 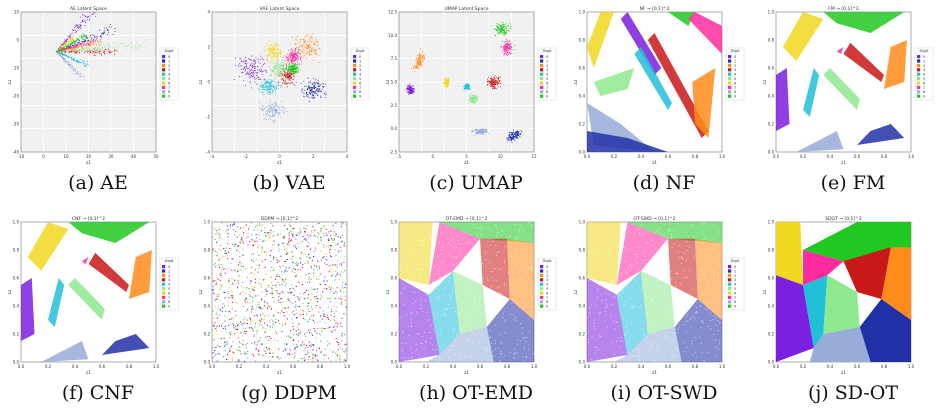 What do you see at coordinates (279, 156) in the screenshot?
I see `x-tick-label: 0` at bounding box center [279, 156].